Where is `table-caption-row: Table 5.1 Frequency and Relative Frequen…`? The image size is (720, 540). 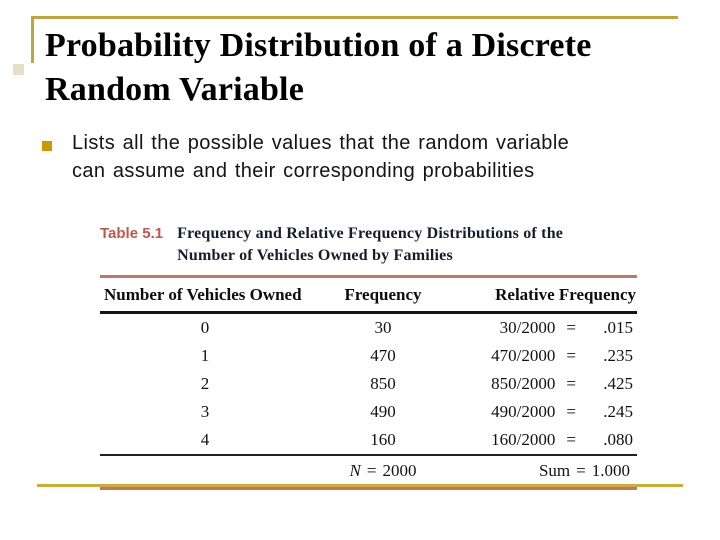
table-caption-row: Table 5.1 Frequency and Relative Frequen… is located at coordinates (368, 245).